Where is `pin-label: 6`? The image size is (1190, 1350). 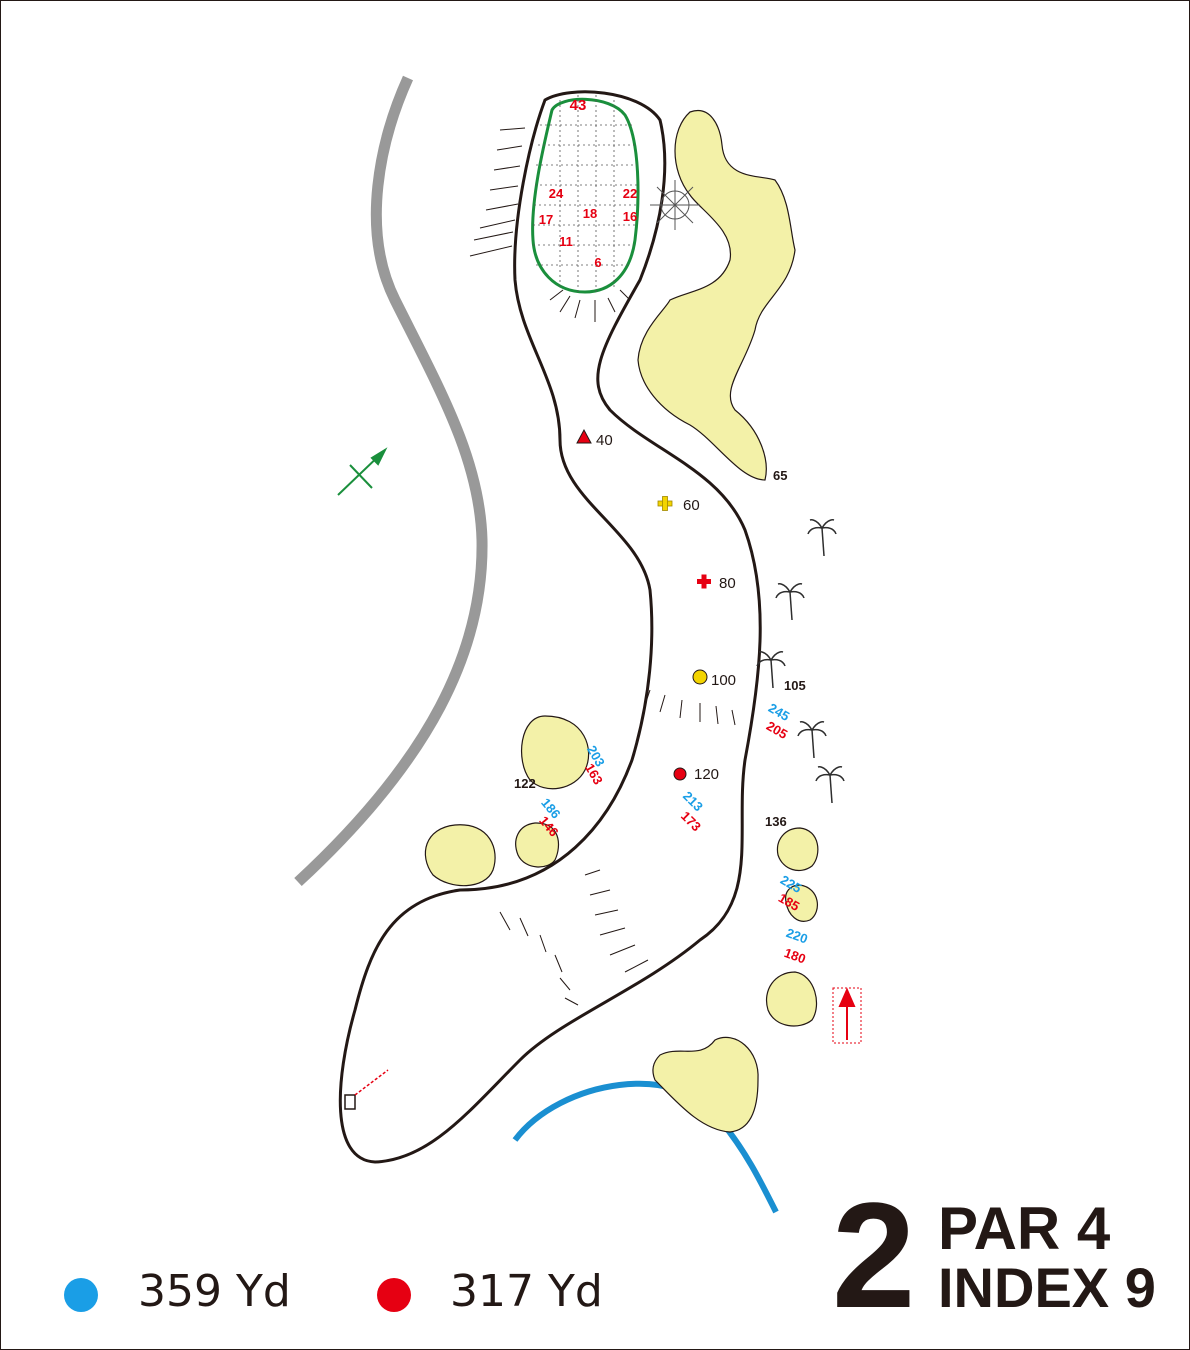
pin-label: 6 is located at coordinates (597, 262).